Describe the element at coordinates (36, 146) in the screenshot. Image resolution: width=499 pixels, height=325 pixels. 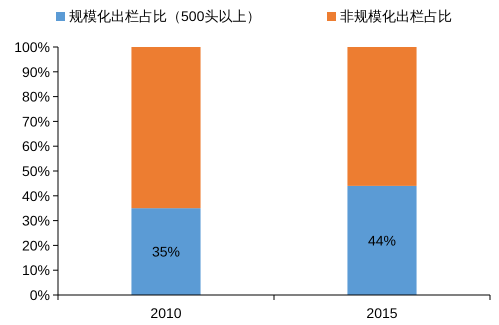
I see `y-tick-label: 60%` at that location.